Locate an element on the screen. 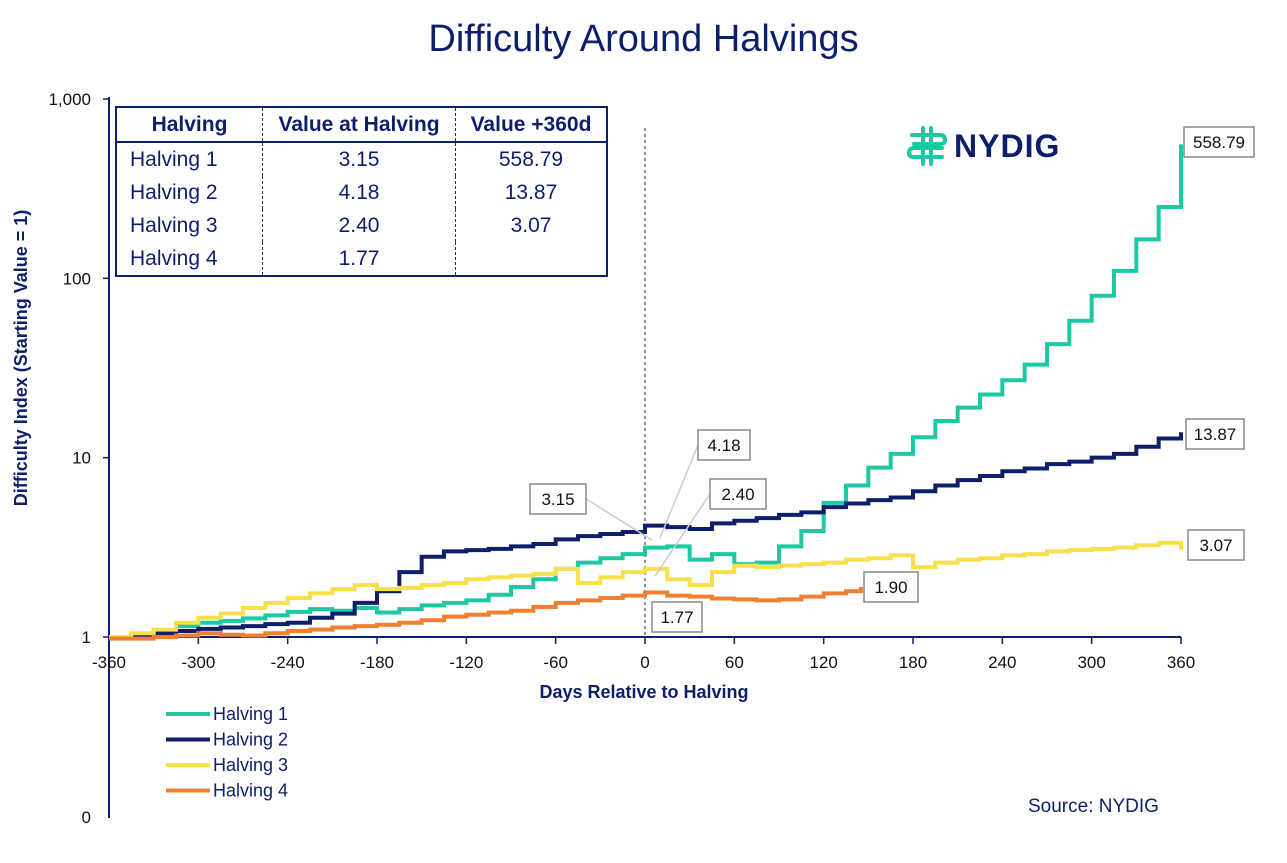 This screenshot has width=1287, height=863. callout-label: 4.18 is located at coordinates (723, 445).